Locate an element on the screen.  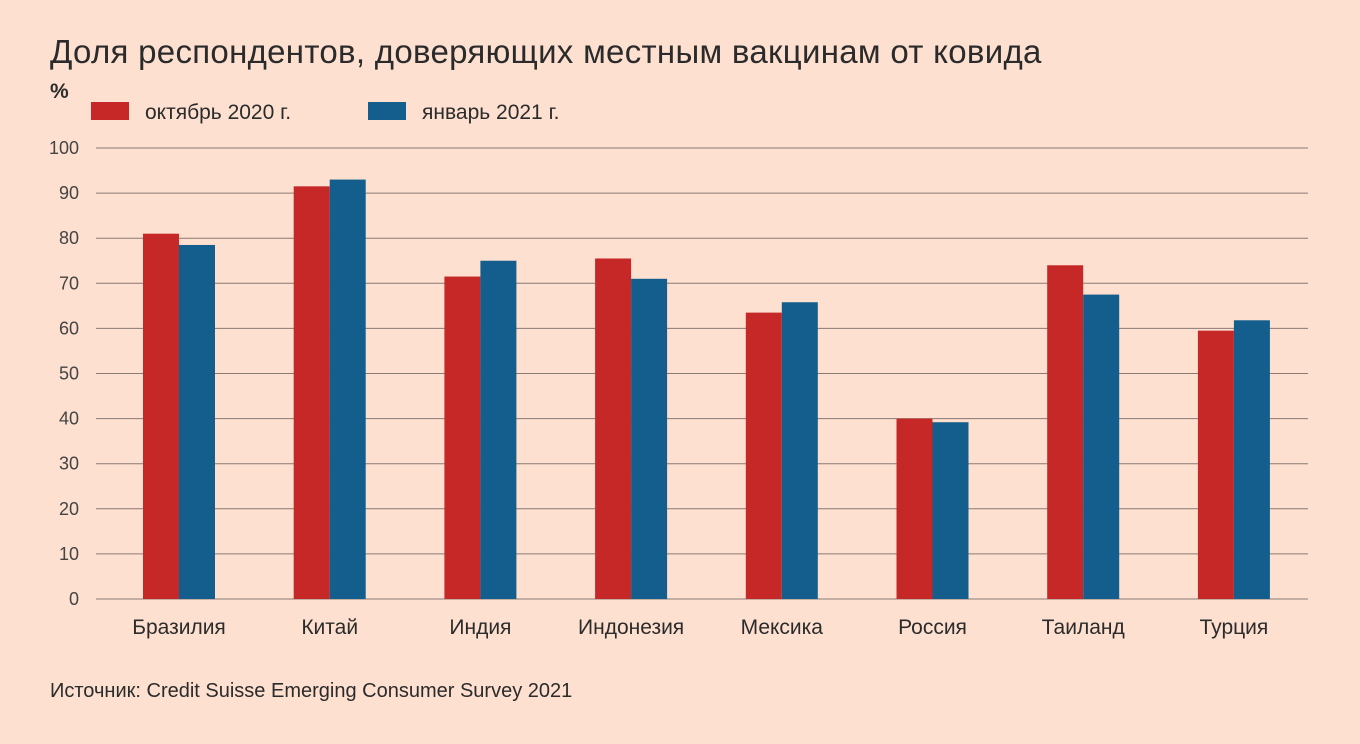
y-axis-ticks: 0 10 20 30 40 50 60 70 80 90 100 is located at coordinates (64, 373).